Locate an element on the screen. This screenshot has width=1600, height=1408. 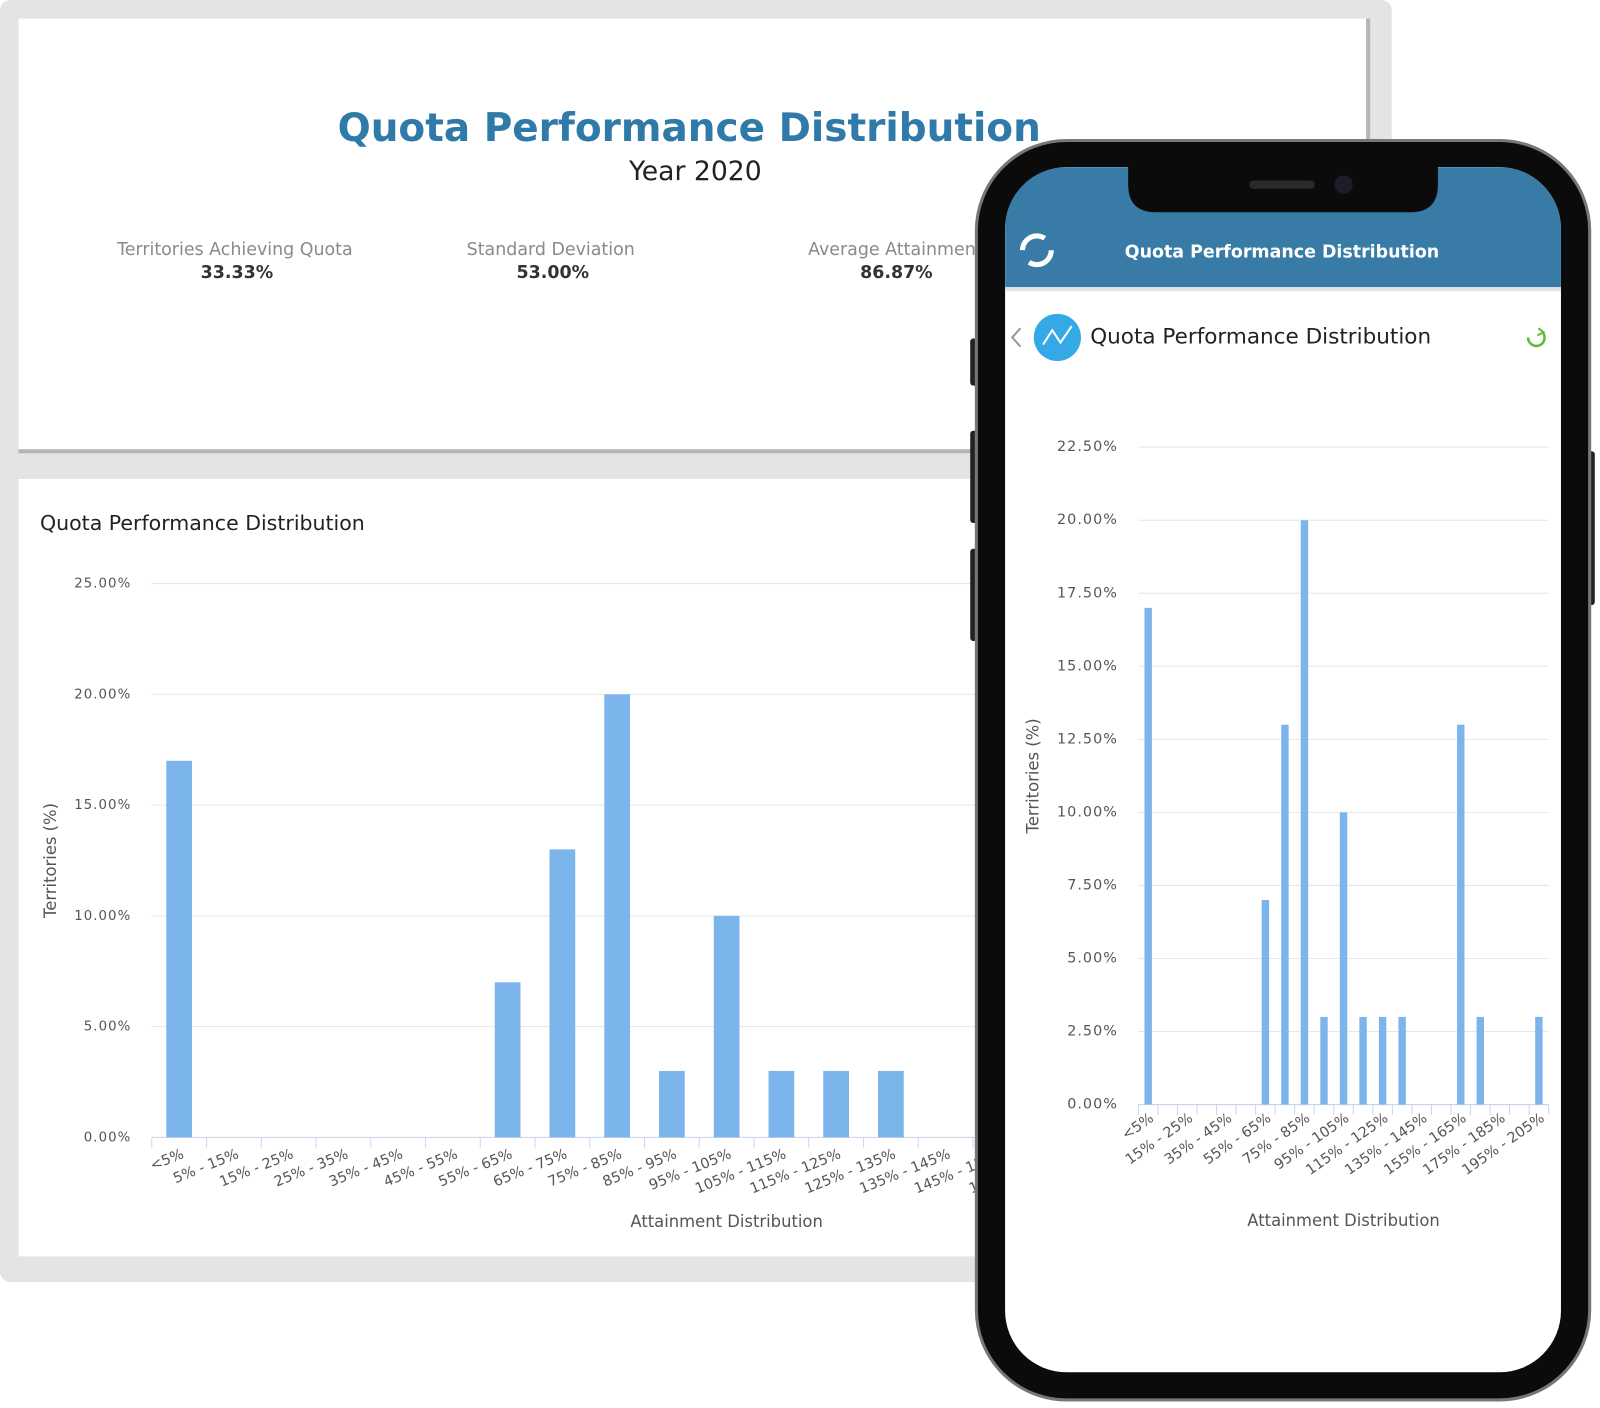
dashboard-subtitle: Year 2020 is located at coordinates (695, 171).